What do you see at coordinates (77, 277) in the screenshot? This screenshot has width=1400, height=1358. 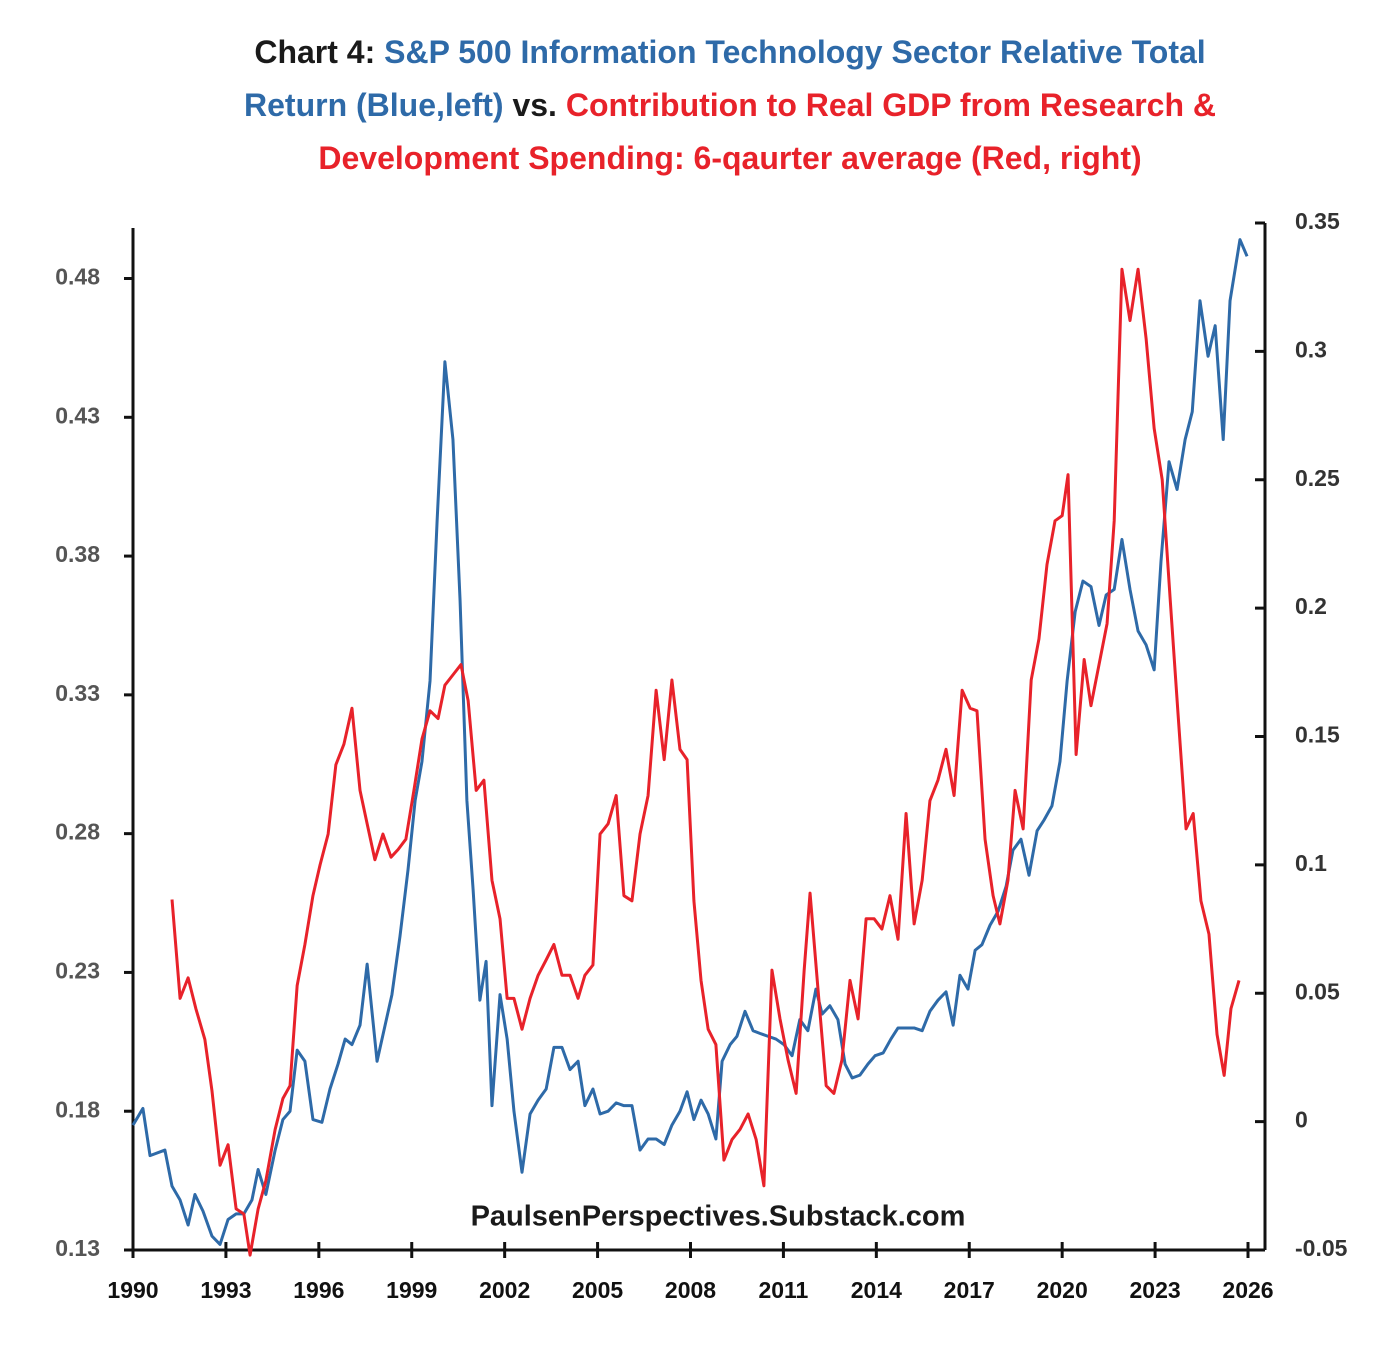 I see `y-tick-label: 0.48` at bounding box center [77, 277].